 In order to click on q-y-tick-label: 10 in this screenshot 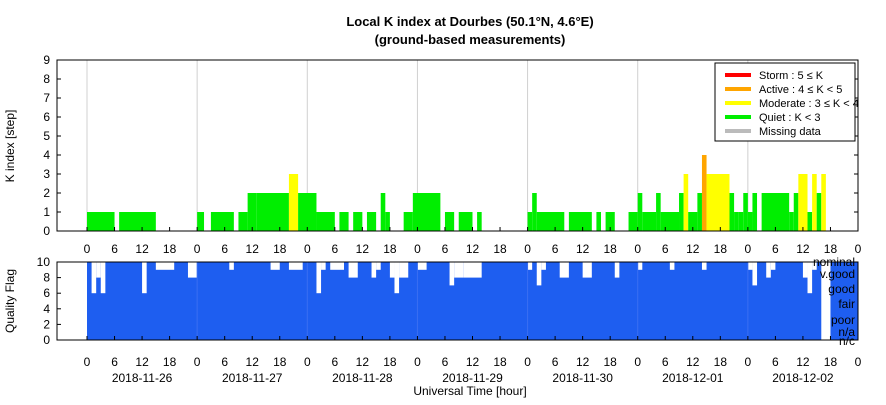, I will do `click(44, 262)`.